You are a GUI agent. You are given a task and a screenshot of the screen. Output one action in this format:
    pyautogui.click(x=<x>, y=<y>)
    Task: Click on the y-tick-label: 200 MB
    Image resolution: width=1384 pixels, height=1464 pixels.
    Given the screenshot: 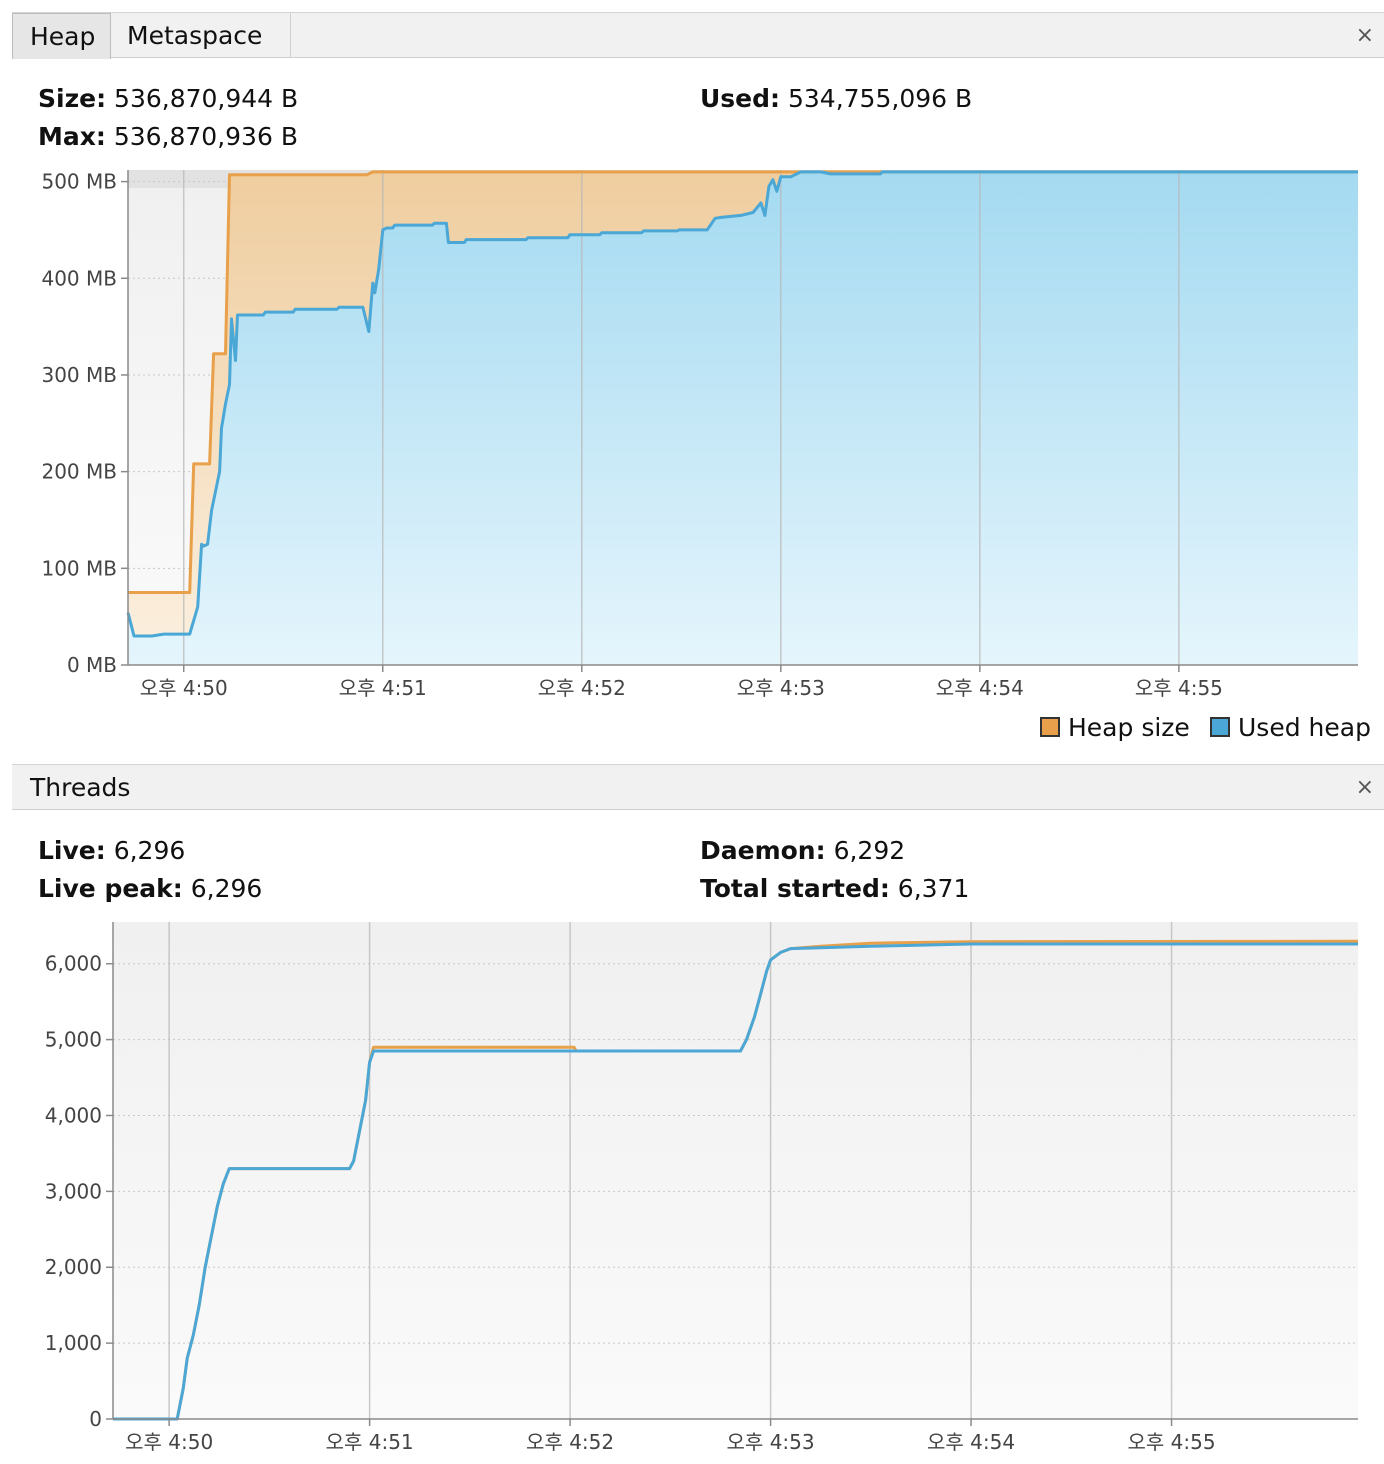 What is the action you would take?
    pyautogui.click(x=79, y=472)
    